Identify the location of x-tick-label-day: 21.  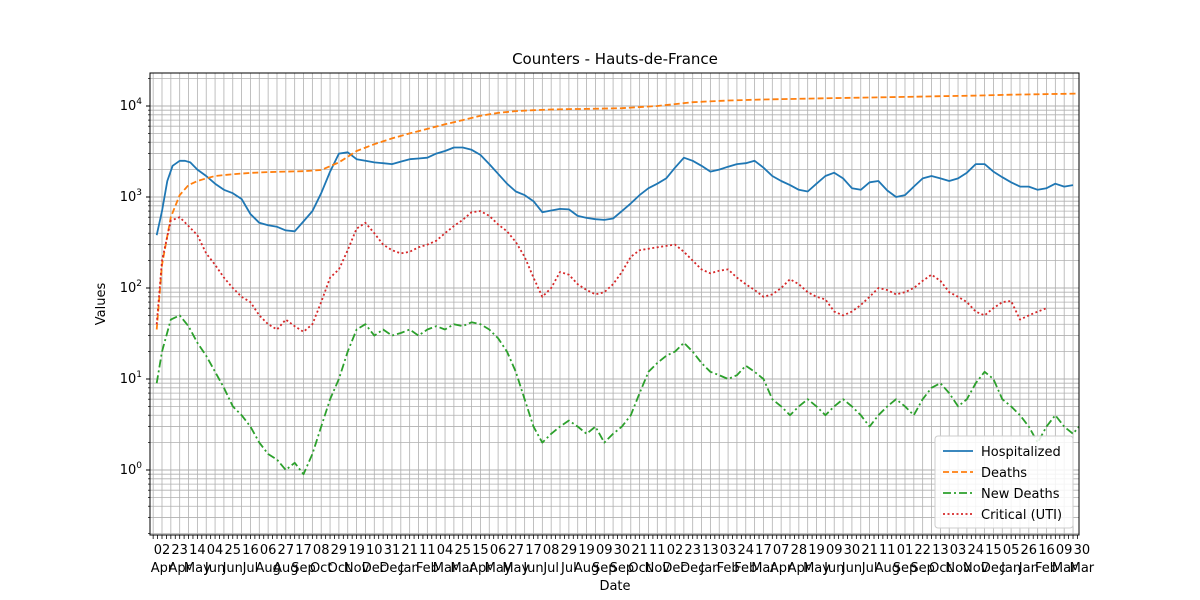
(409, 550).